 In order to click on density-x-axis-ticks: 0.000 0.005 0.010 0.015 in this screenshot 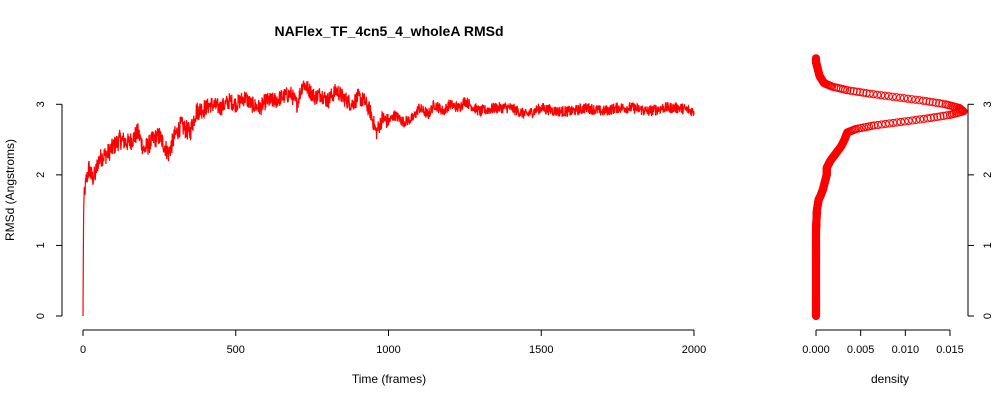, I will do `click(883, 343)`.